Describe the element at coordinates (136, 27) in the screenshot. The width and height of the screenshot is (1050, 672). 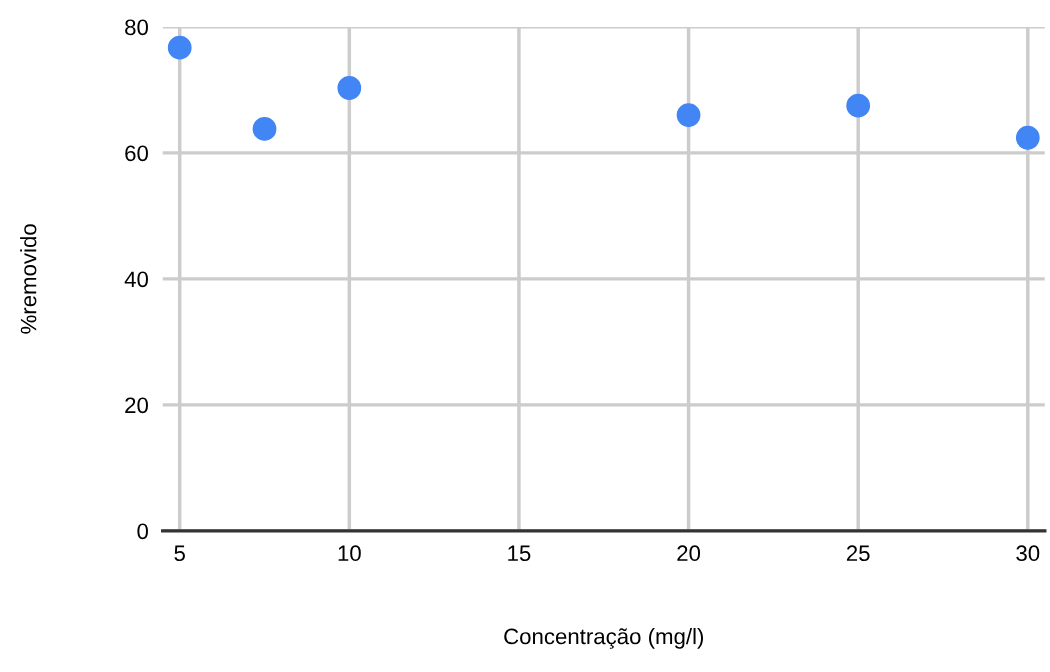
I see `y-tick-label: 80` at that location.